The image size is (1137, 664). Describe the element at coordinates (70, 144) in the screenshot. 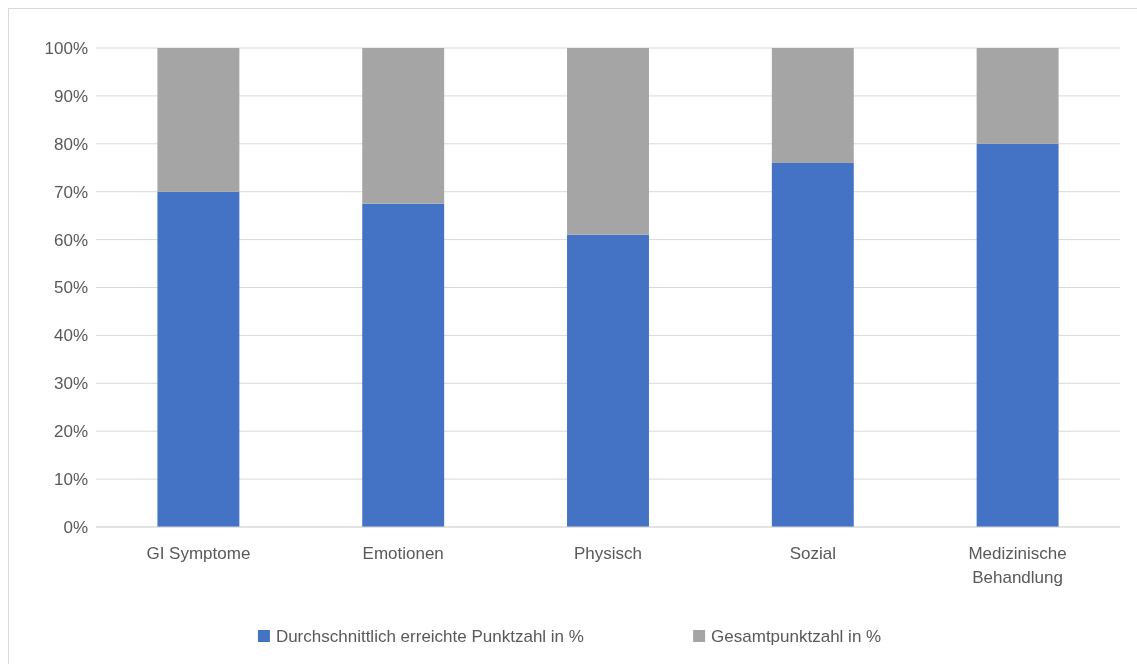

I see `y-tick-label: 80%` at that location.